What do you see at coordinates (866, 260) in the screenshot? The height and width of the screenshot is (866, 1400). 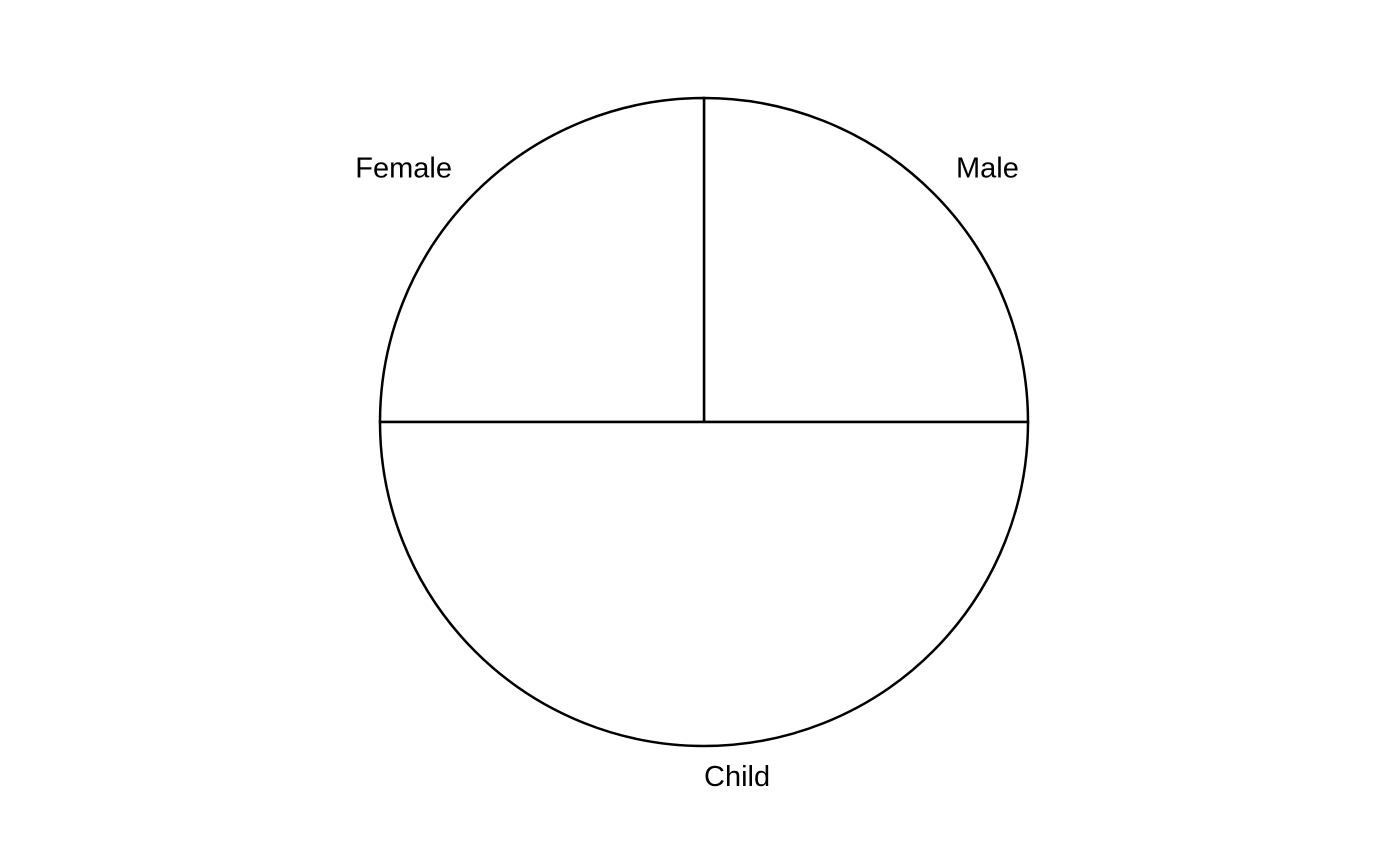 I see `pie-slice-male` at bounding box center [866, 260].